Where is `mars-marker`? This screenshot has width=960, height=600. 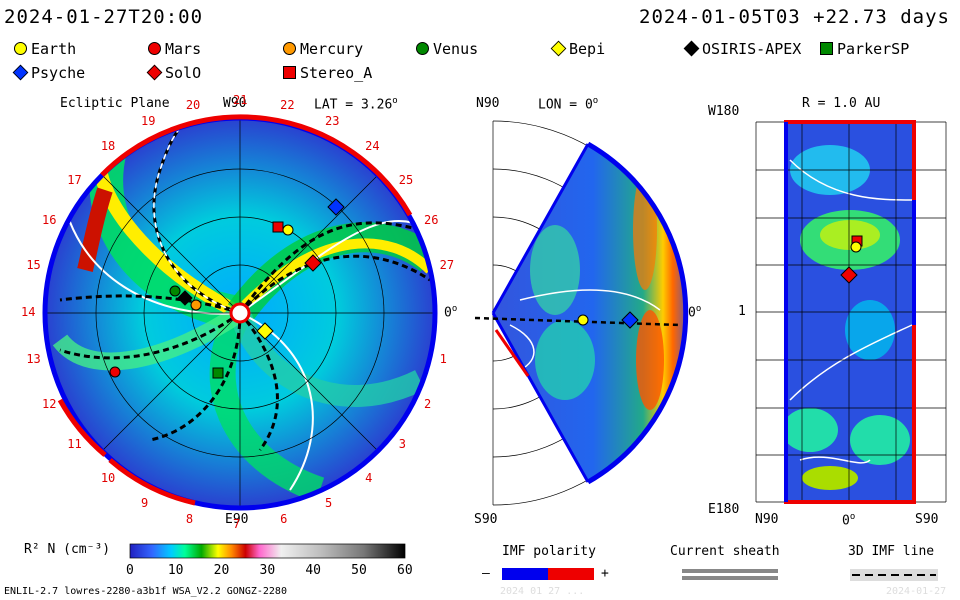
mars-marker is located at coordinates (115, 372).